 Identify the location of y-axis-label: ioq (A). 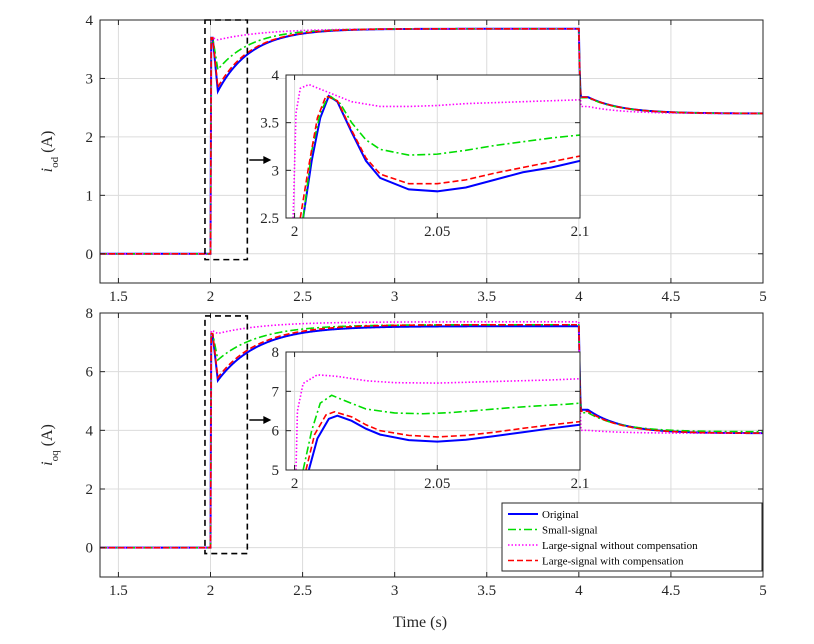
(50, 445).